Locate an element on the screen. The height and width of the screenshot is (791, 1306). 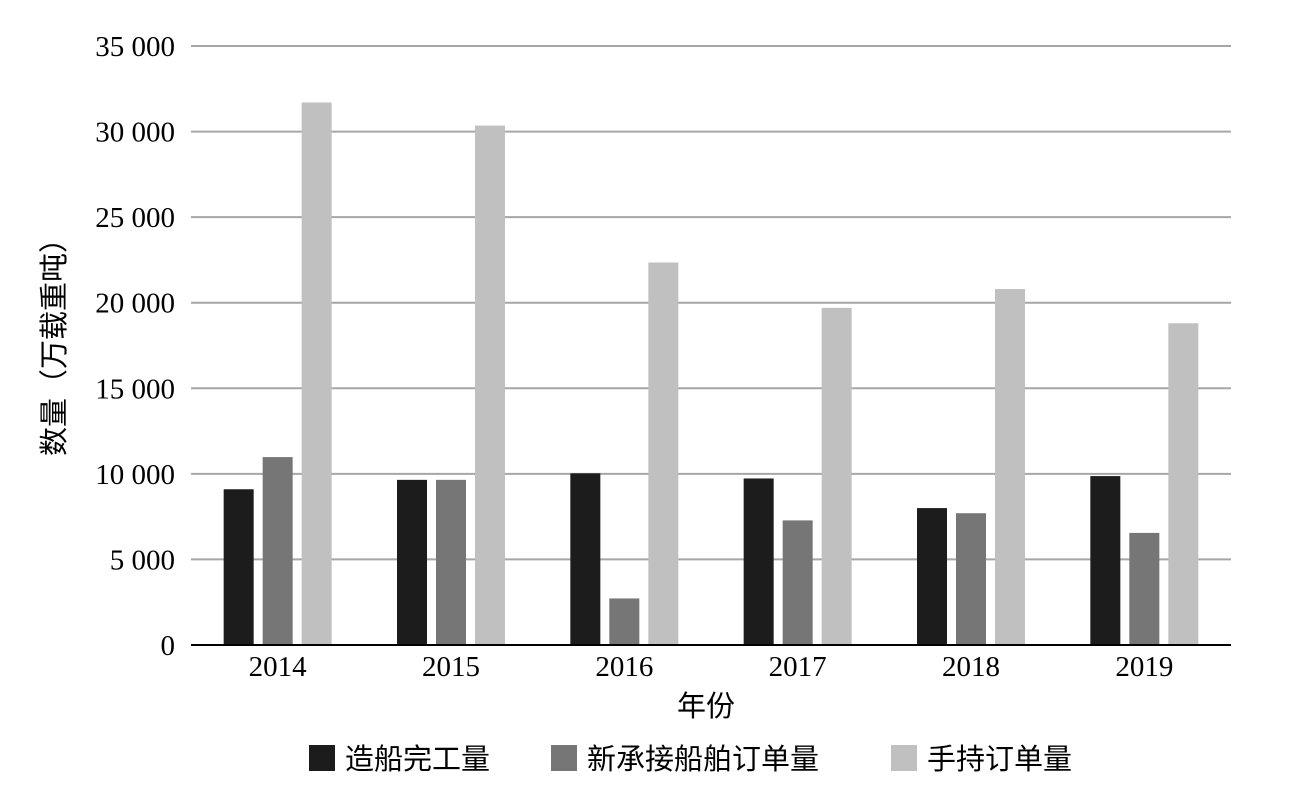
y-axis-title: 数量（万载重吨） is located at coordinates (54, 340).